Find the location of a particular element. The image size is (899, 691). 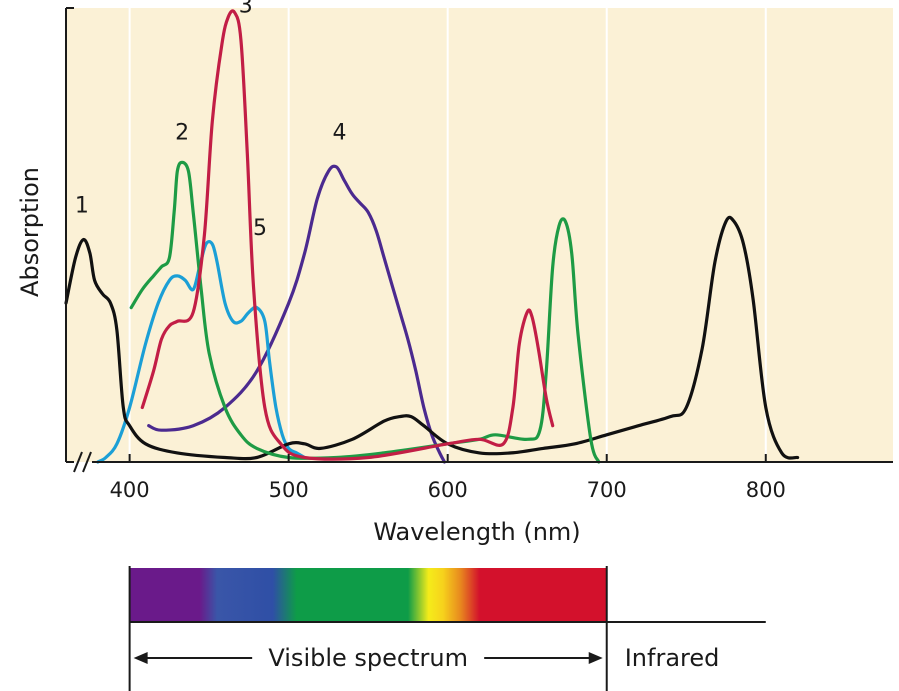

series-label-3: 3 is located at coordinates (246, 9).